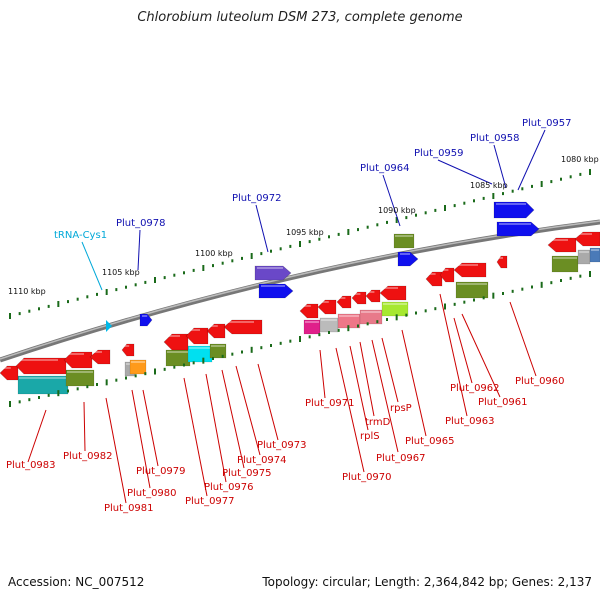 This screenshot has height=600, width=600. I want to click on gene-reverse-13-shine, so click(371, 292).